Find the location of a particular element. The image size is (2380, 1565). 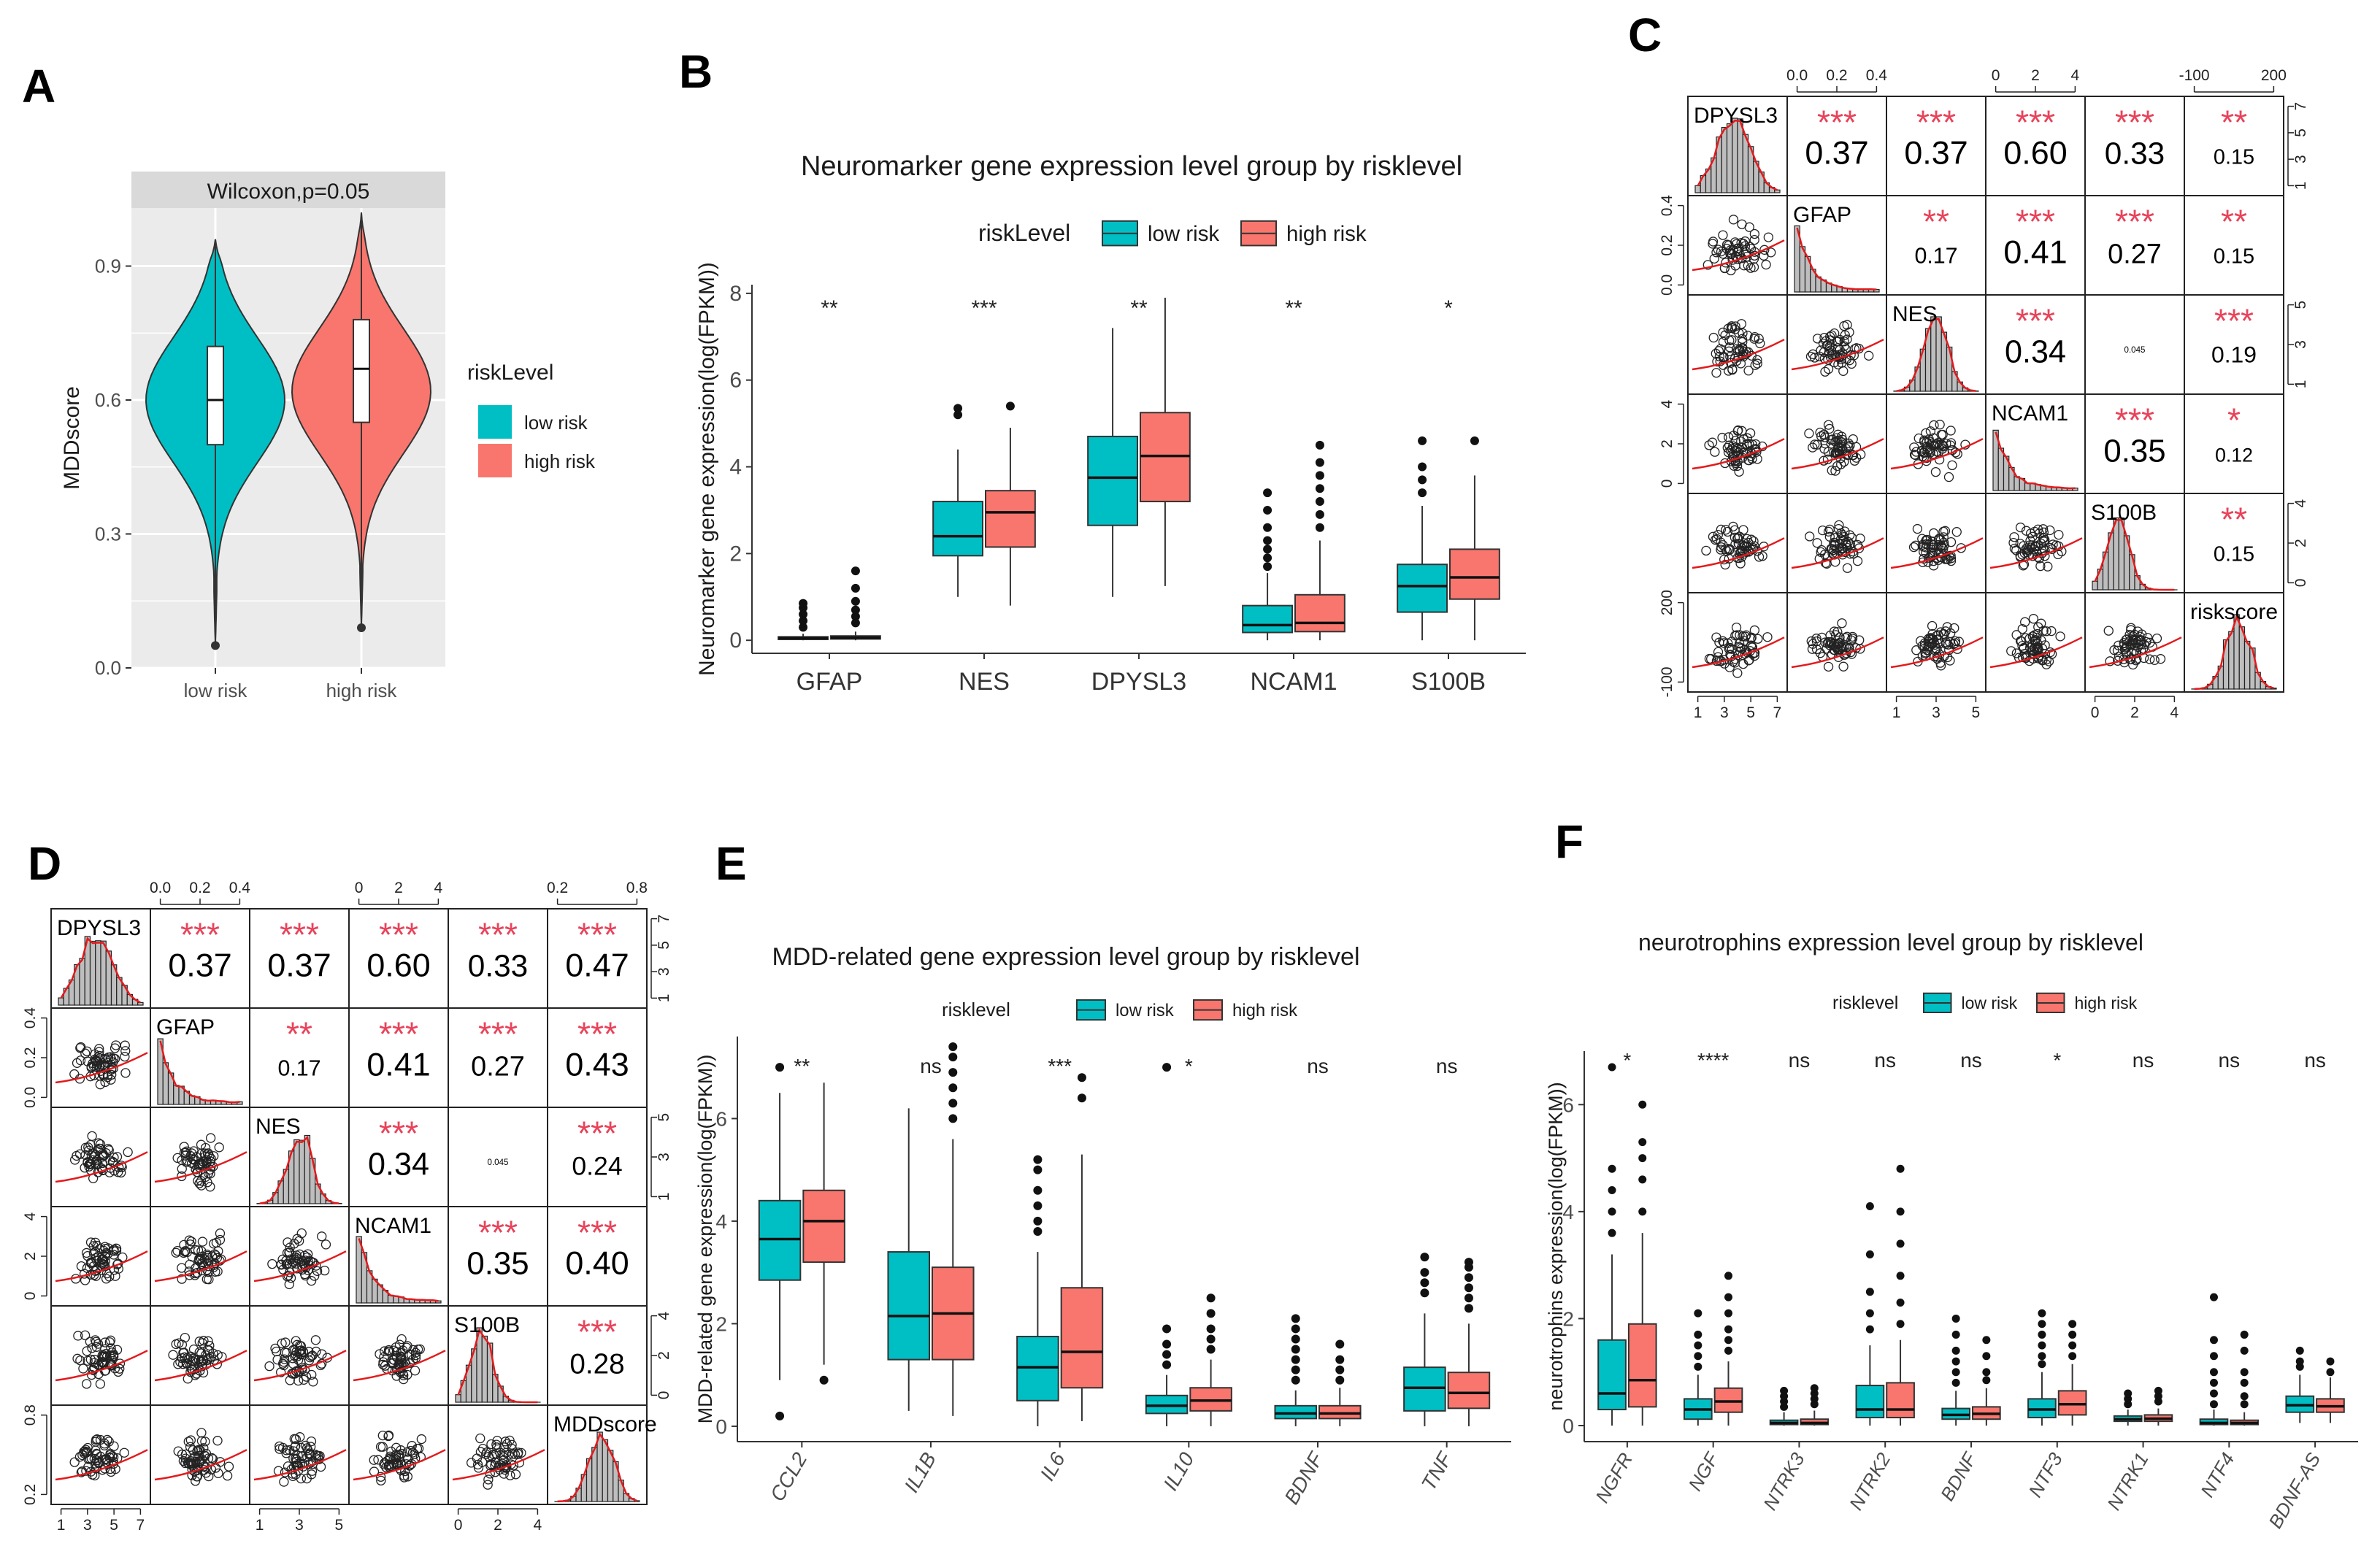

x-tick-label: S100B is located at coordinates (1448, 682).